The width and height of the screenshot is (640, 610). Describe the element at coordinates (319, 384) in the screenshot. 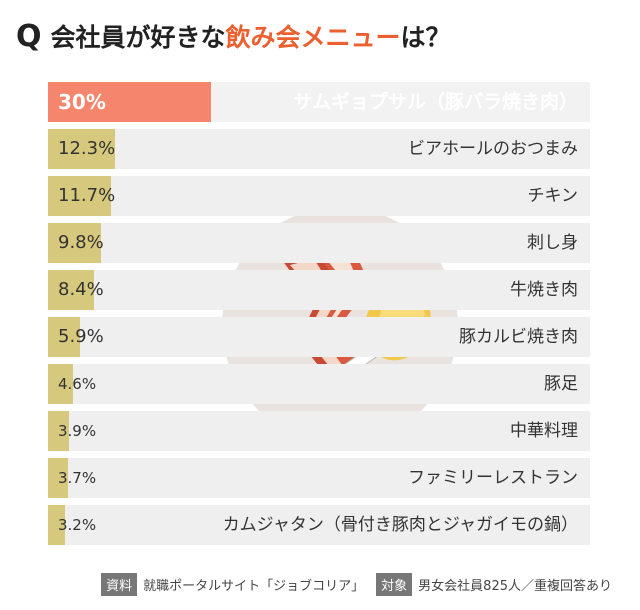

I see `bar-row: 4.6% 豚足` at that location.